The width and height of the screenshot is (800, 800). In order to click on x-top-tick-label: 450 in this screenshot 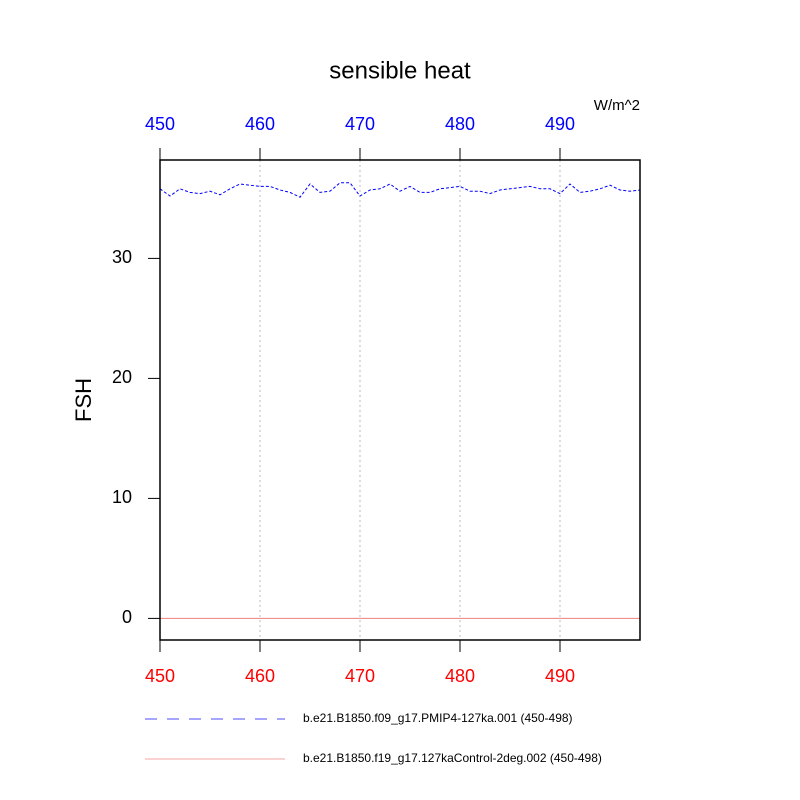, I will do `click(160, 124)`.